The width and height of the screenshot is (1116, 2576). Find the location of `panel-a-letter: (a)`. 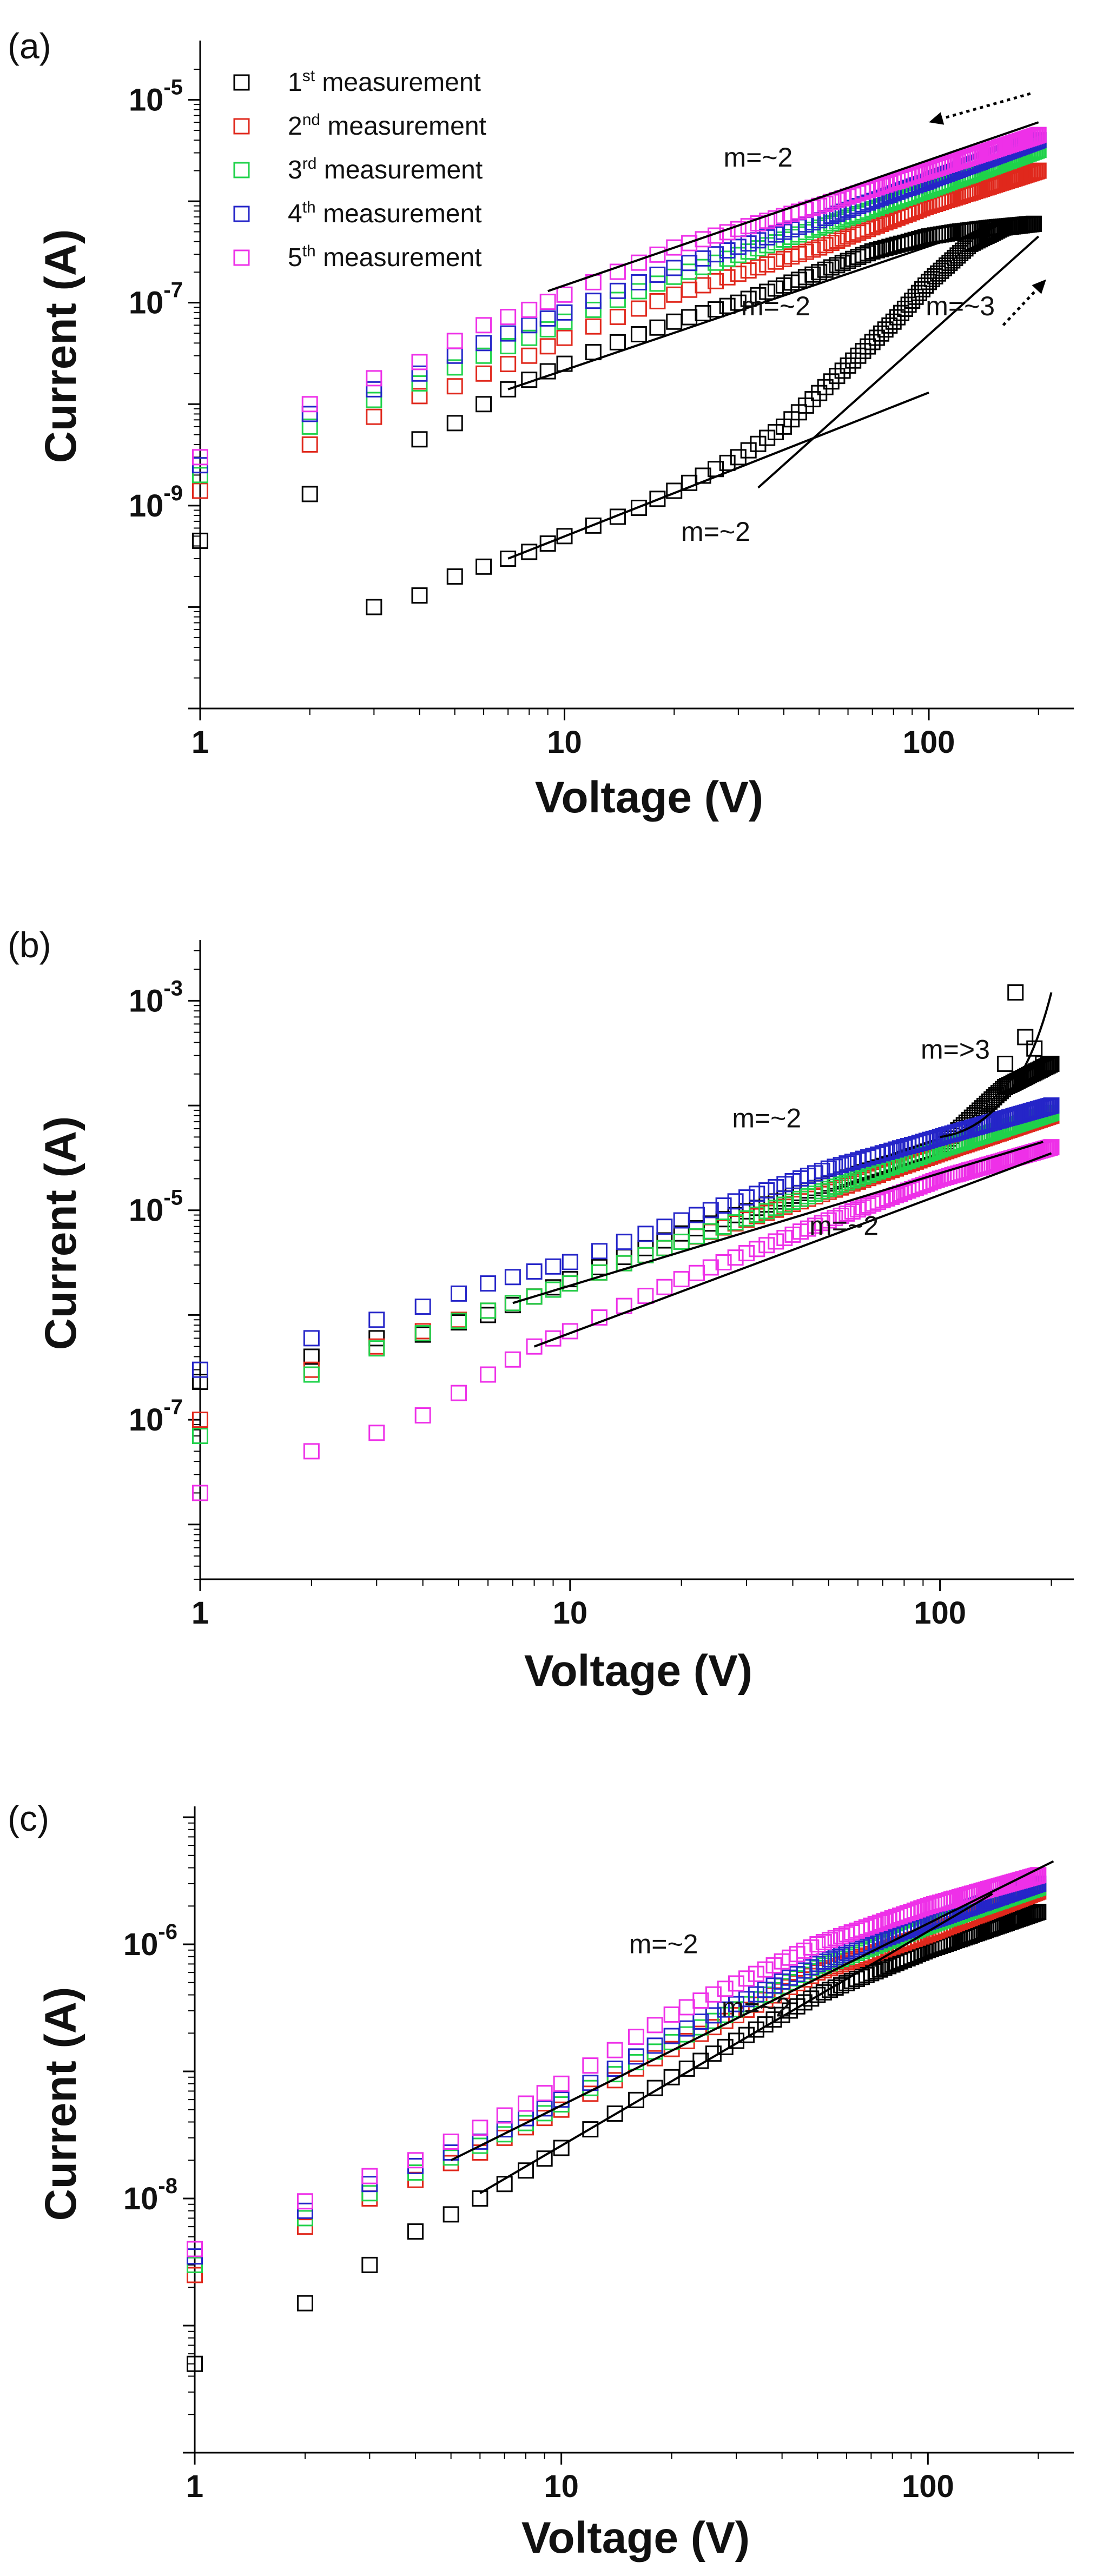

panel-a-letter: (a) is located at coordinates (29, 46).